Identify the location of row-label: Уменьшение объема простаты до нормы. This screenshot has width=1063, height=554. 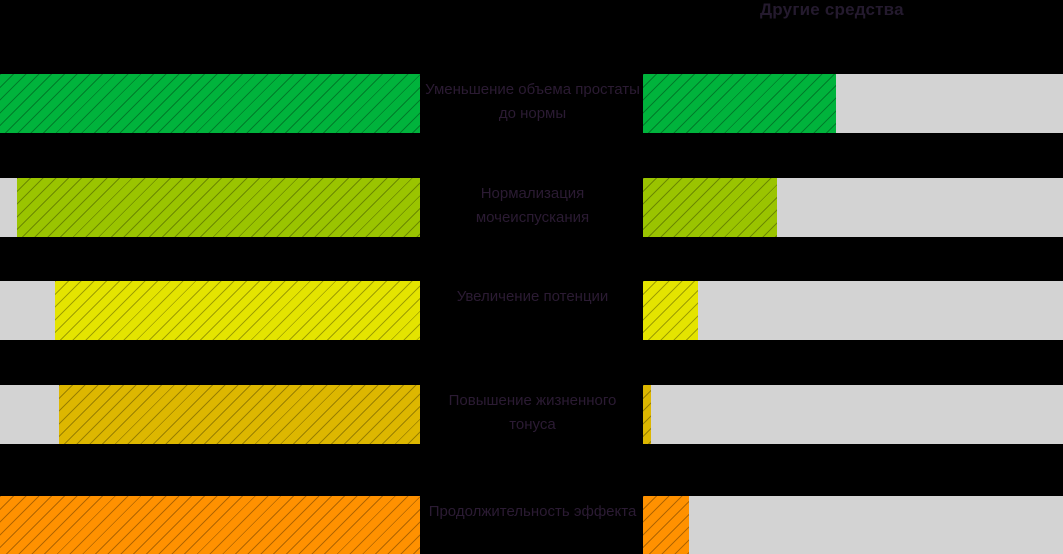
(532, 101).